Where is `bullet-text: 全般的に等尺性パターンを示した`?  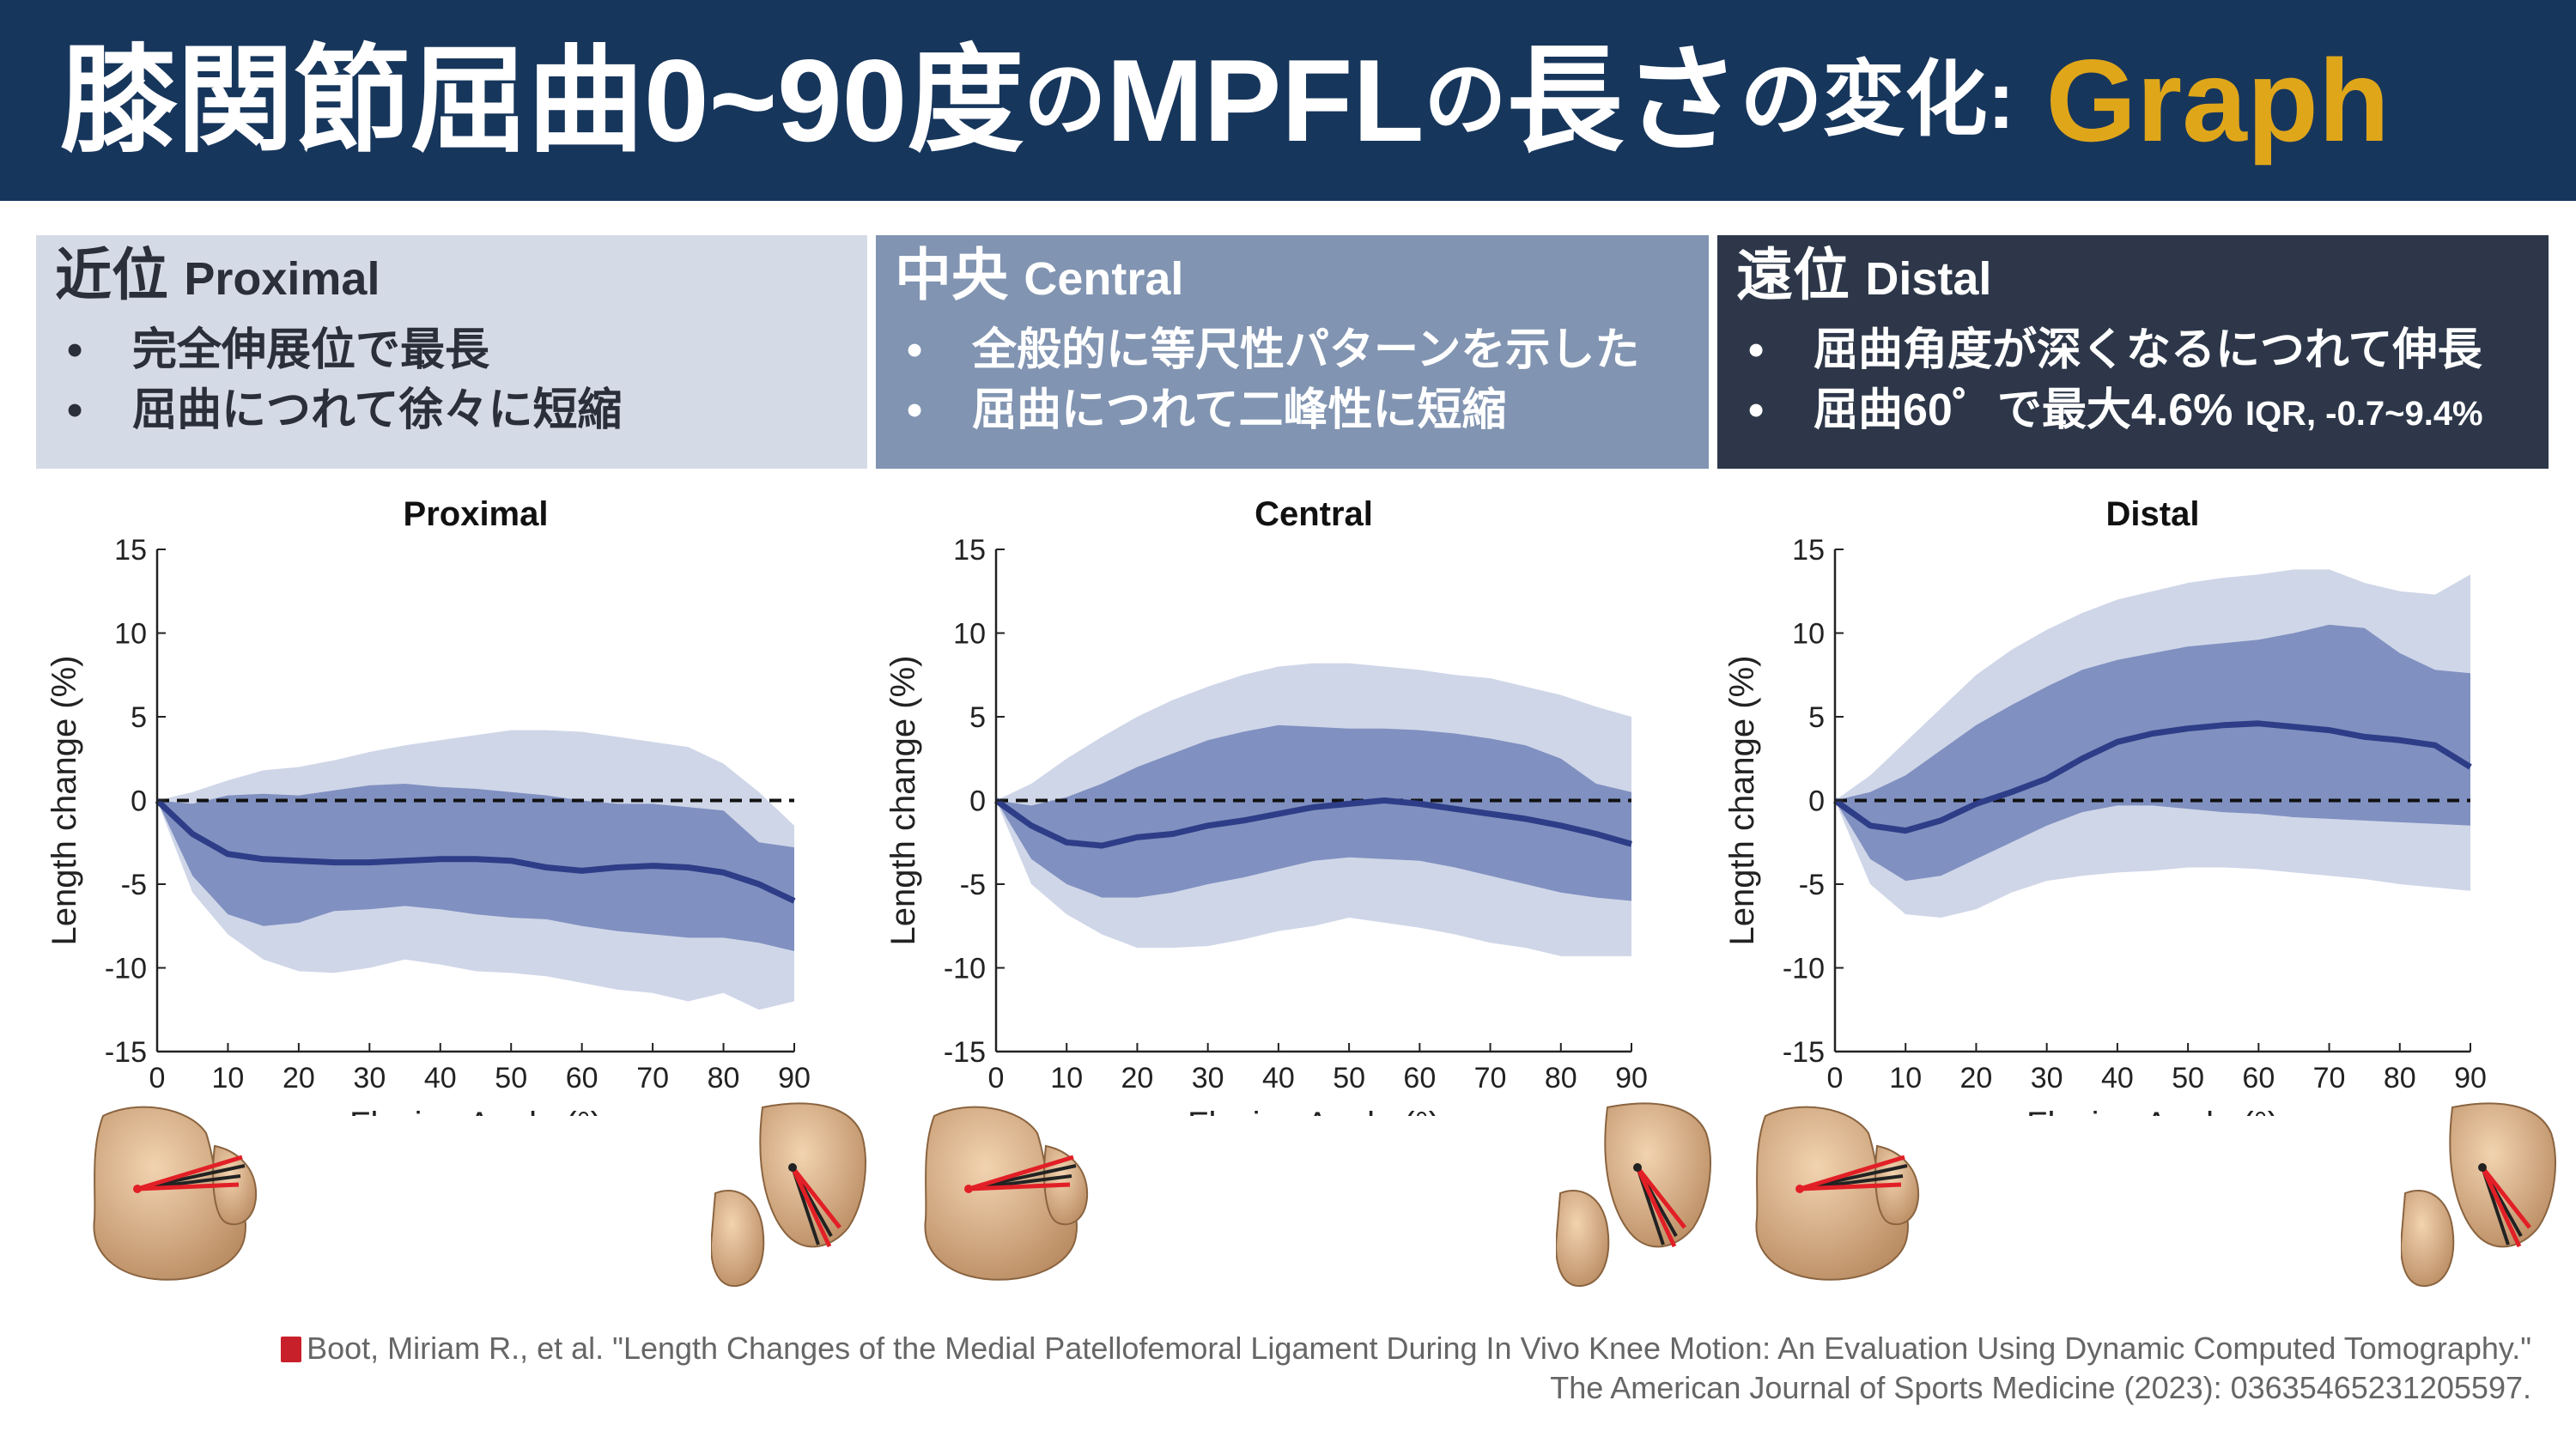
bullet-text: 全般的に等尺性パターンを示した is located at coordinates (1306, 349).